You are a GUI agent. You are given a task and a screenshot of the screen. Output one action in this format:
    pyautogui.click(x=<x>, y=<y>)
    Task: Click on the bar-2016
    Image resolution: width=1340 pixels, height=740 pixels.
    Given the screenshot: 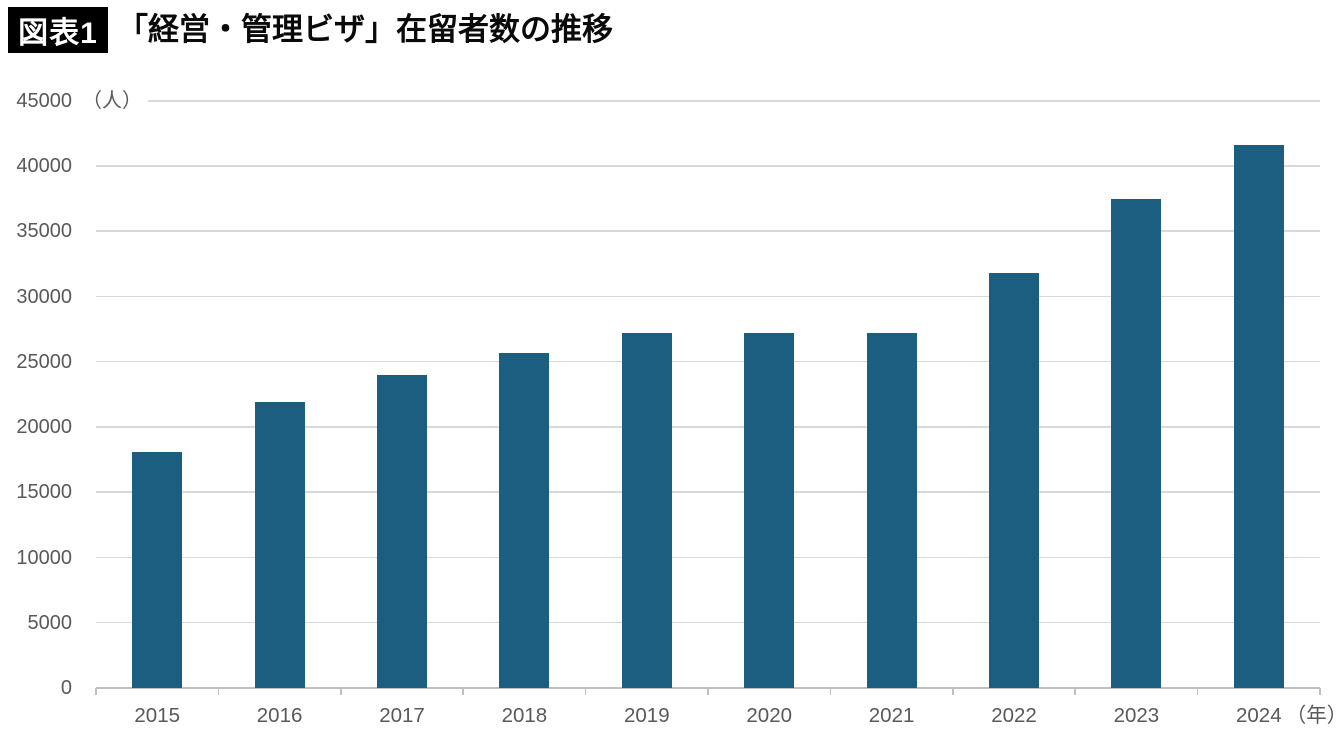 What is the action you would take?
    pyautogui.click(x=279, y=545)
    